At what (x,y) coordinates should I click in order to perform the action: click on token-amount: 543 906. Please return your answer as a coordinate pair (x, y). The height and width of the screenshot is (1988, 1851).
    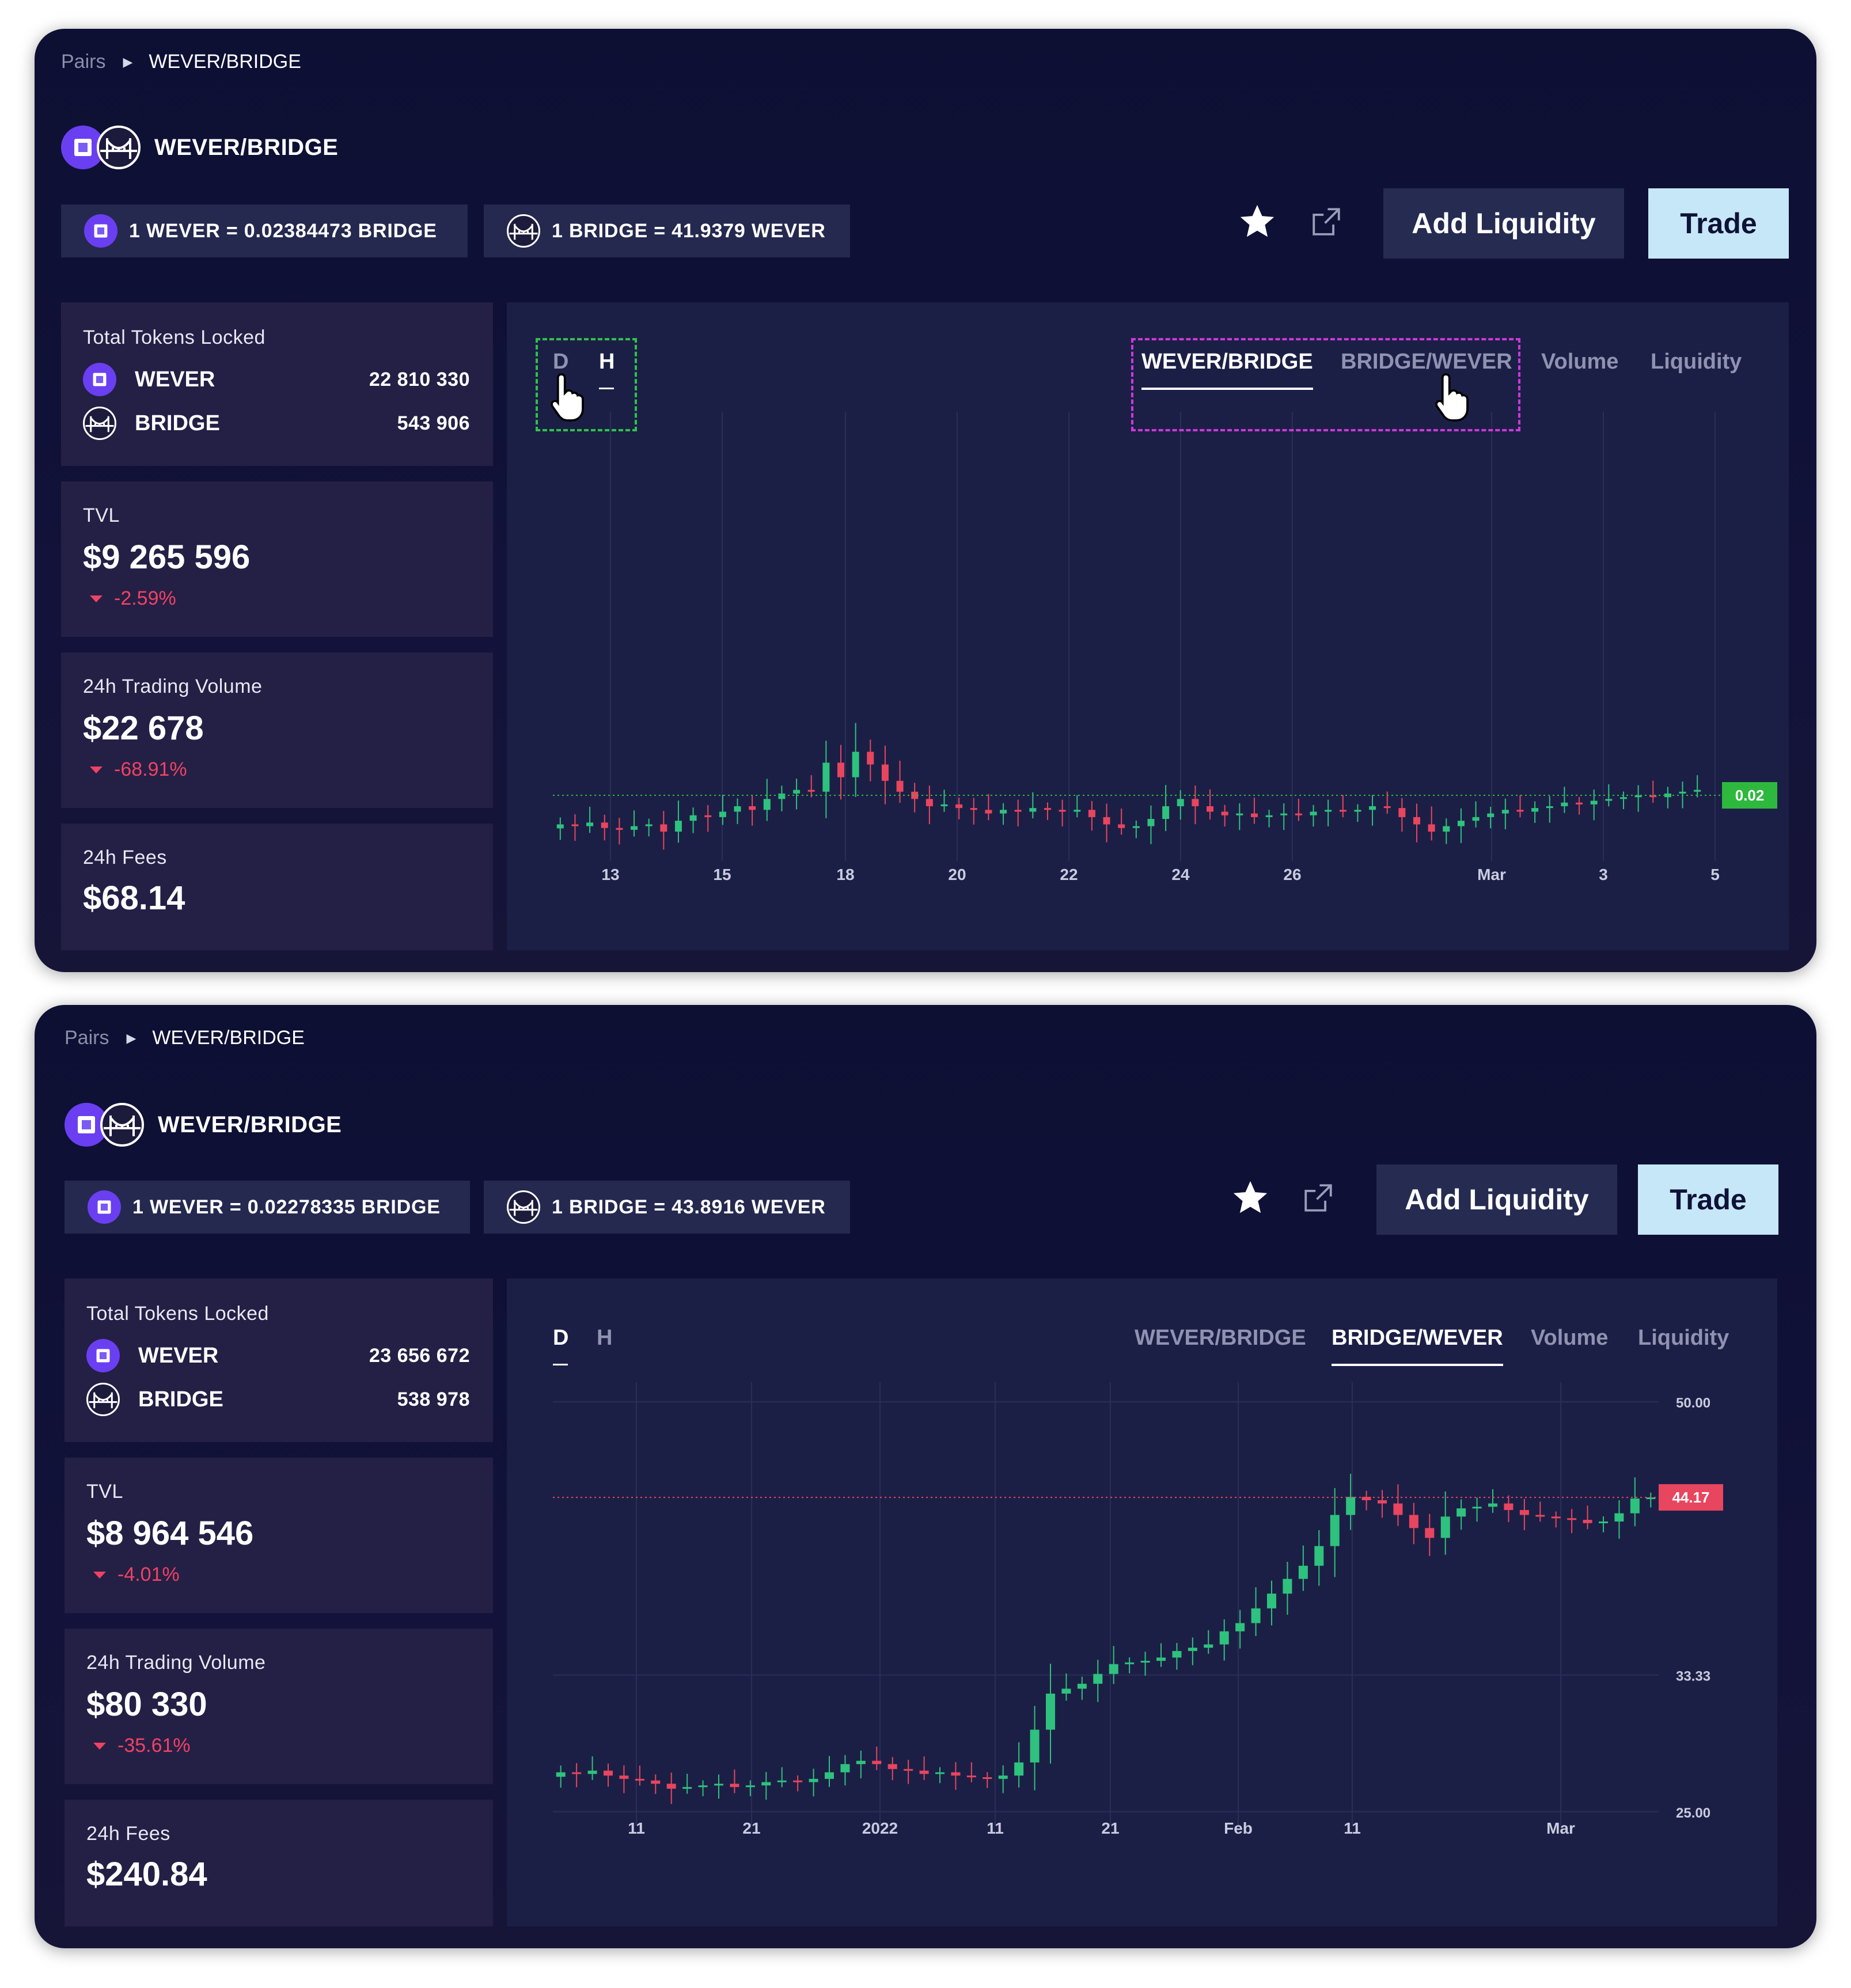
    Looking at the image, I should click on (433, 423).